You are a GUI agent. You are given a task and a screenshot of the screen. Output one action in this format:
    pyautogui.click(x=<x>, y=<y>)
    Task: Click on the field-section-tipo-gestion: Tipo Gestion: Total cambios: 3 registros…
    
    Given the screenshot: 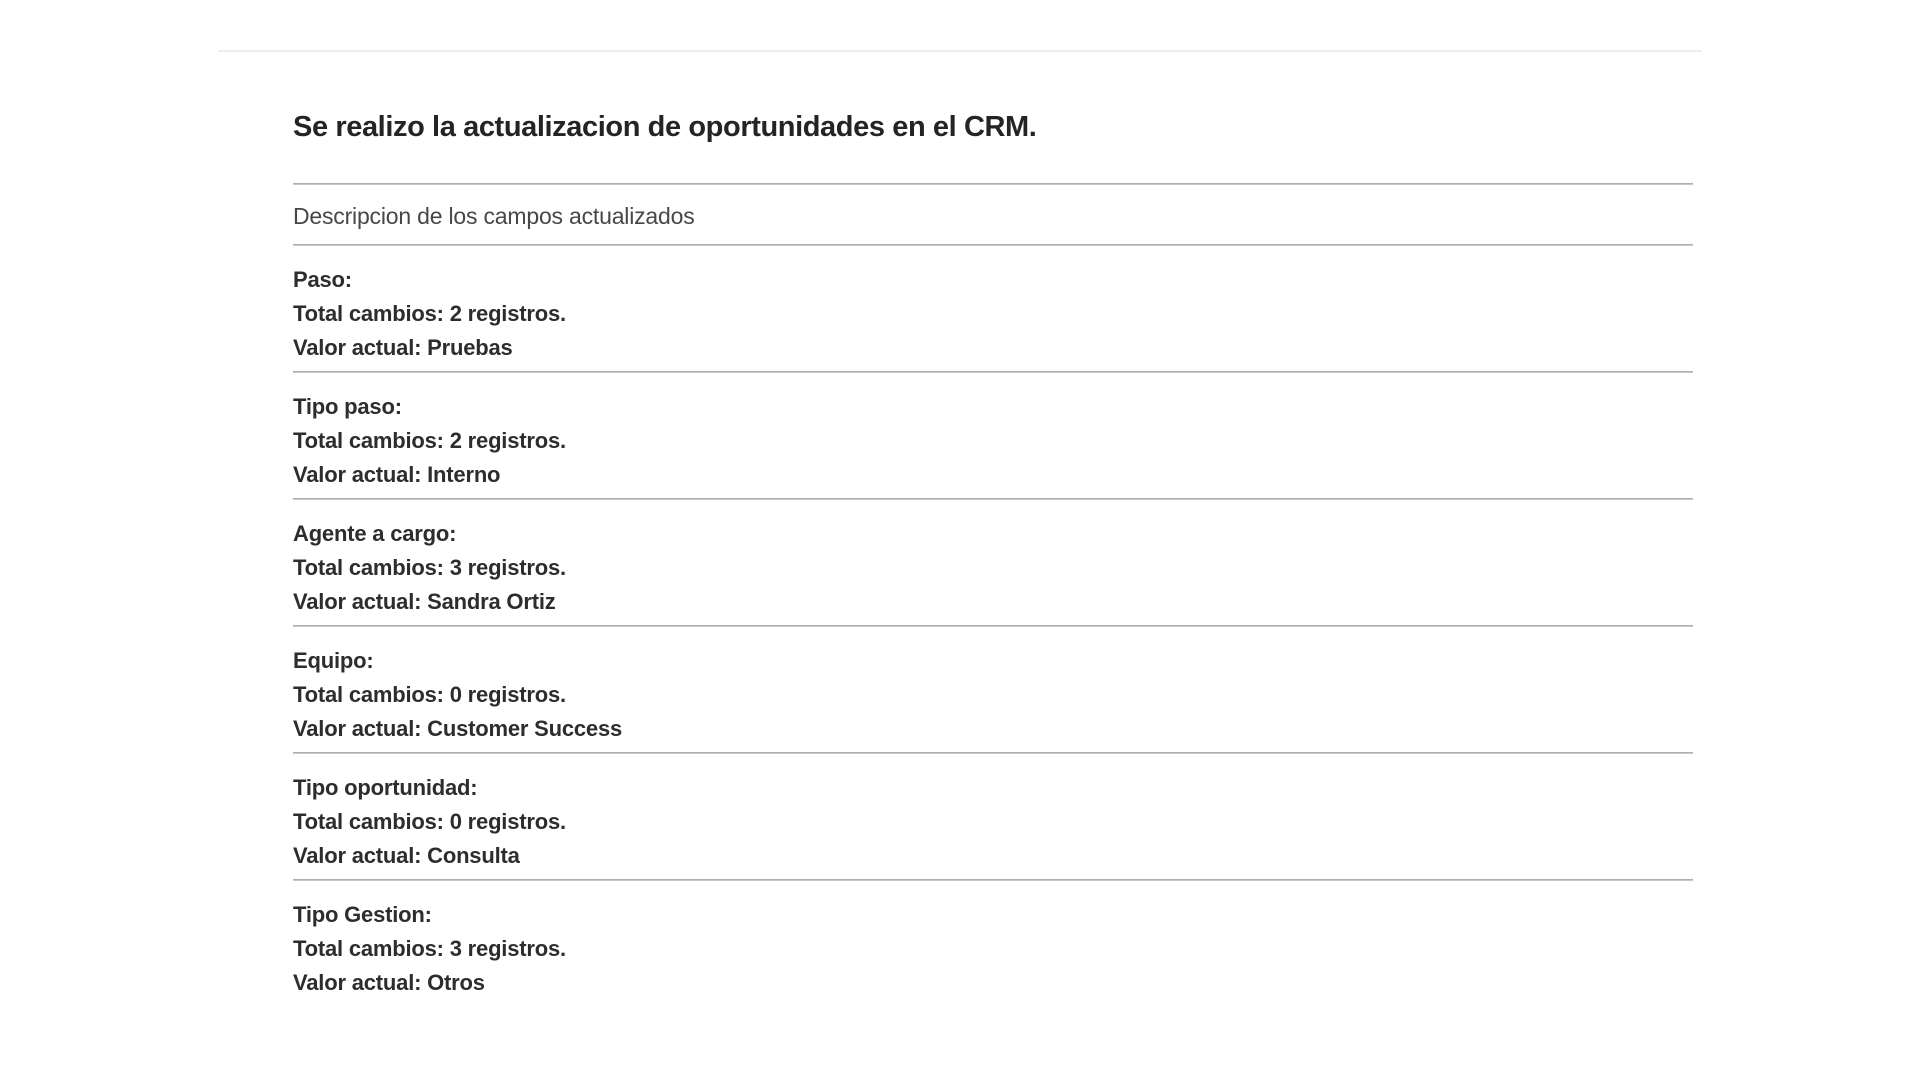 What is the action you would take?
    pyautogui.click(x=993, y=943)
    